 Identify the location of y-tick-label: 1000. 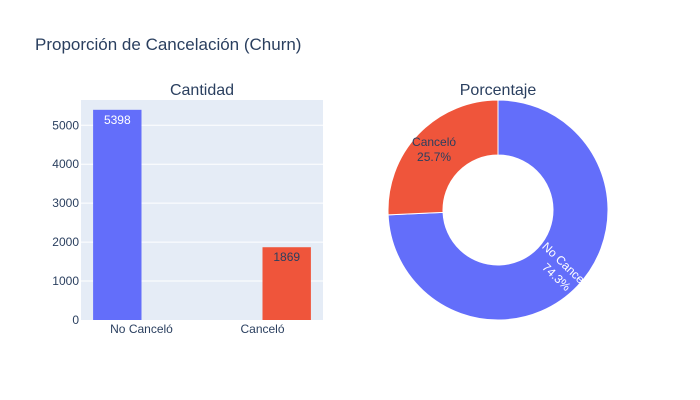
(65, 281).